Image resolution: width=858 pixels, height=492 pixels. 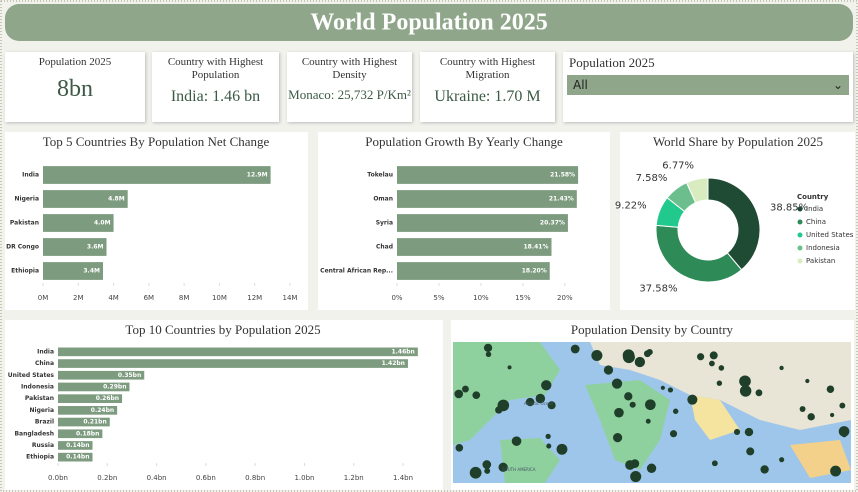 What do you see at coordinates (34, 433) in the screenshot?
I see `y-tick-label: Bangladesh` at bounding box center [34, 433].